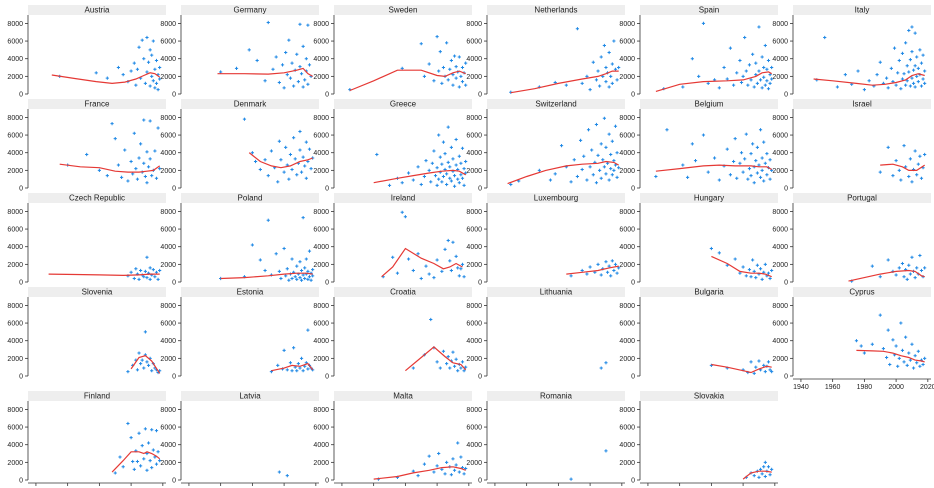 This screenshot has height=488, width=934. I want to click on panel-title: Belgium, so click(709, 104).